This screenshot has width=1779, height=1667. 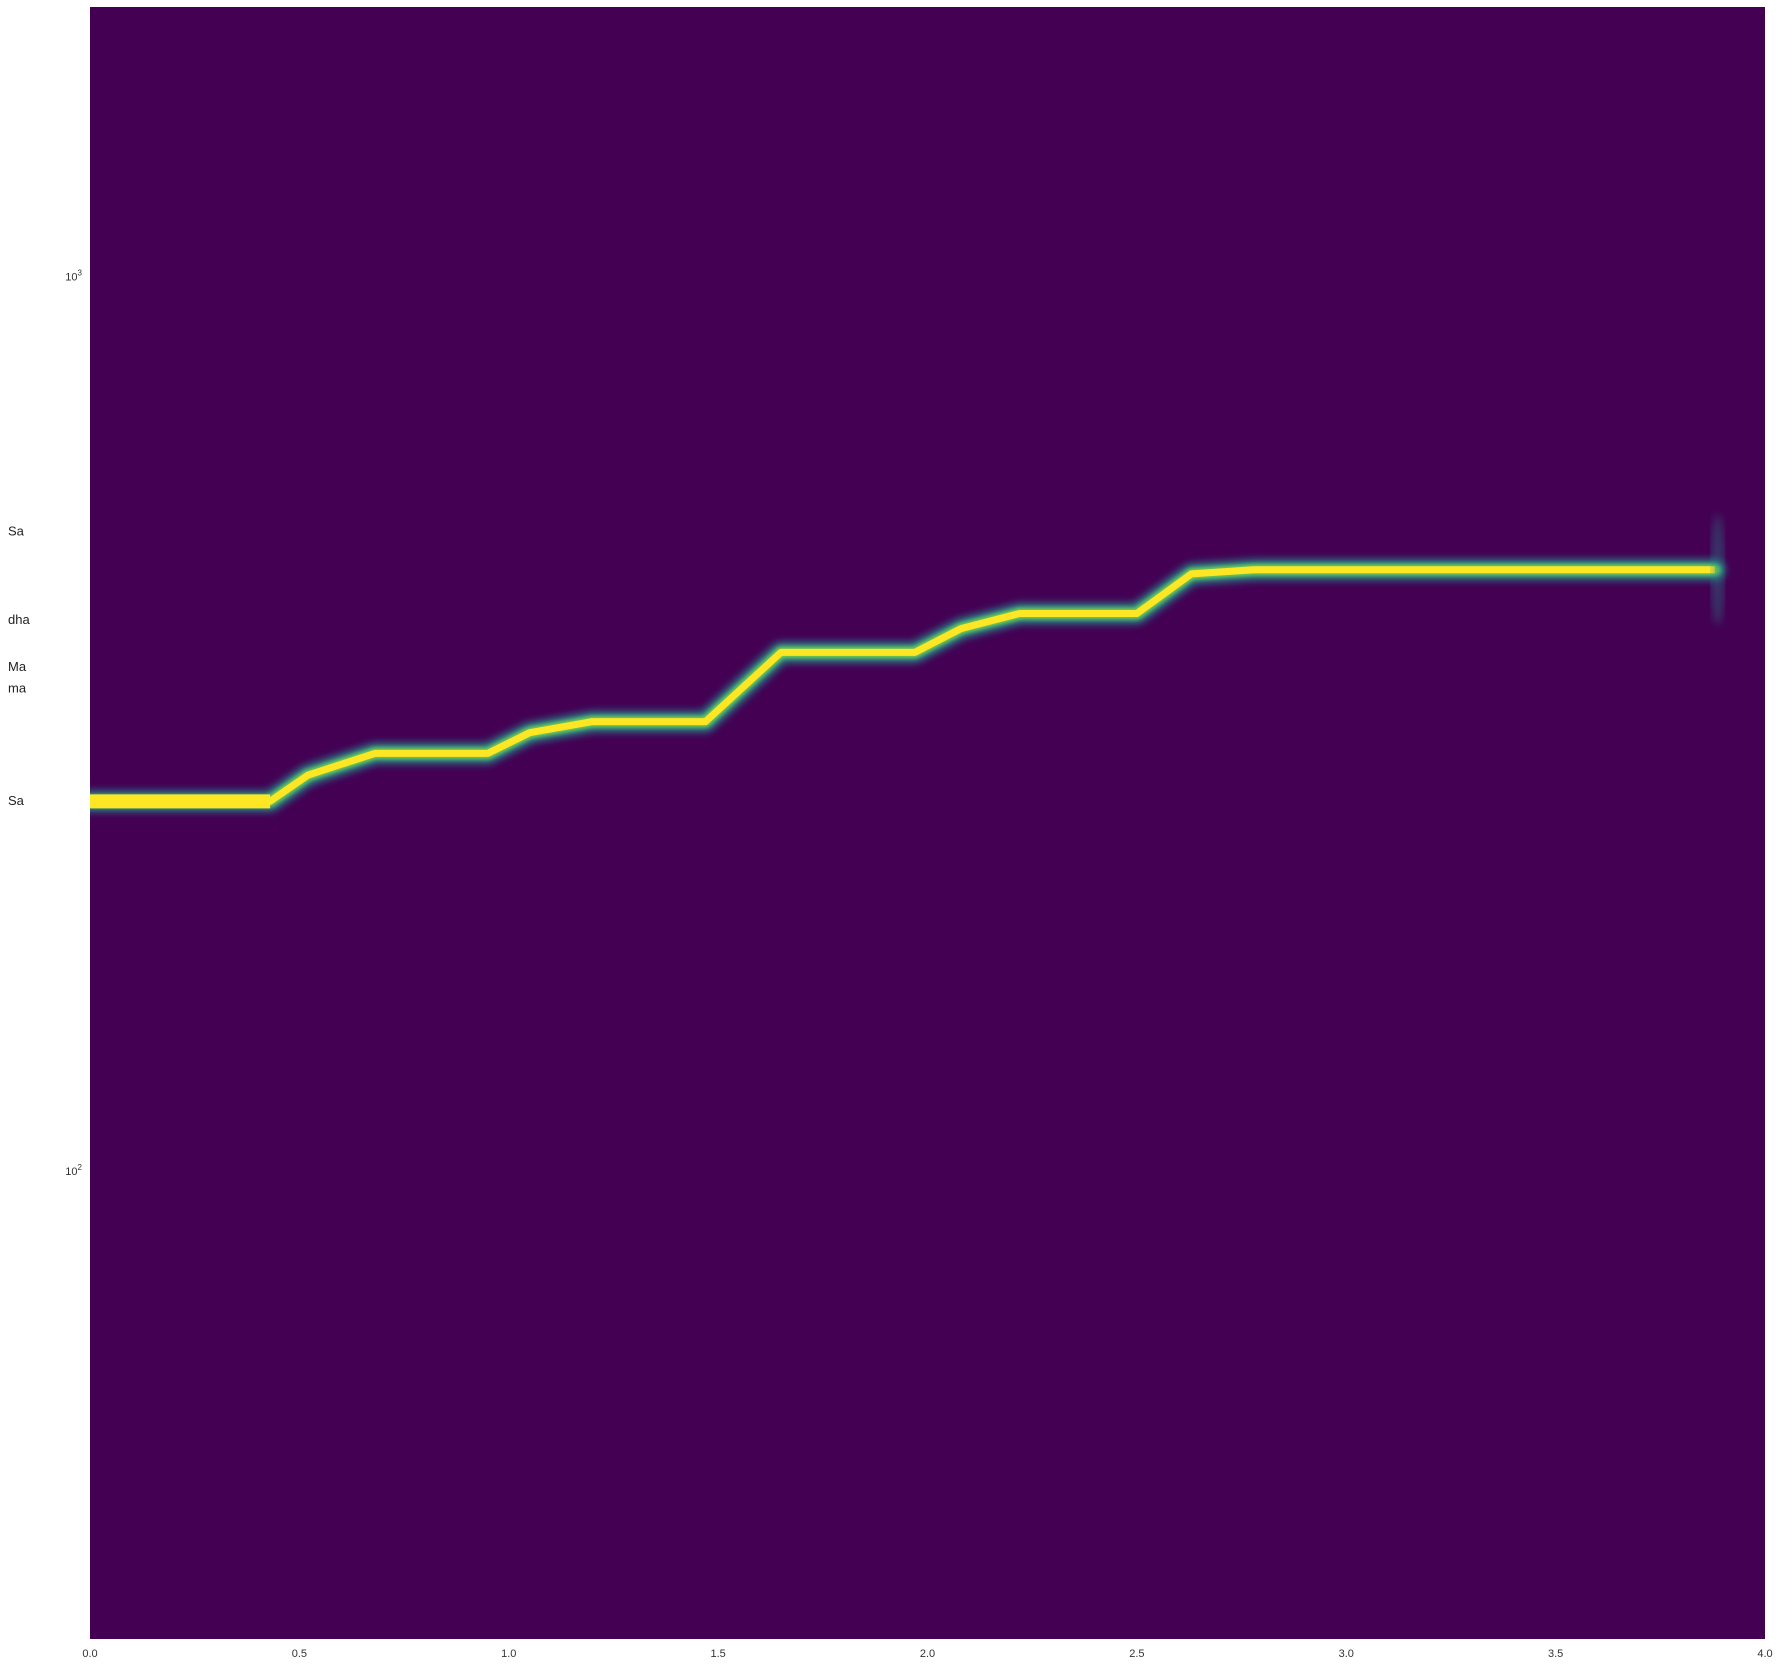 I want to click on swara-labels: Sa ma Ma dha Sa, so click(x=19, y=665).